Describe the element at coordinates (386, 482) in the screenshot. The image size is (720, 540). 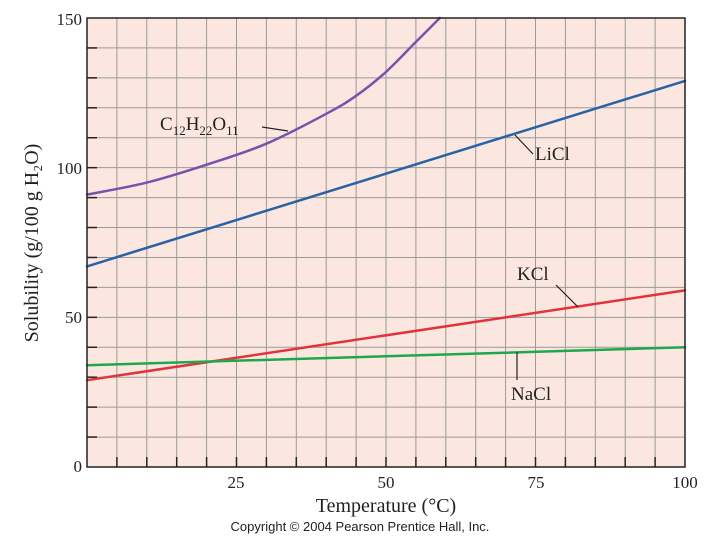
I see `x-tick-label-50: 50` at that location.